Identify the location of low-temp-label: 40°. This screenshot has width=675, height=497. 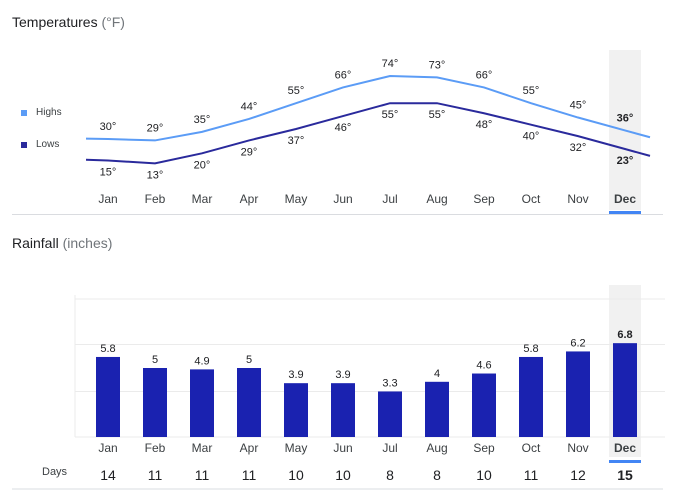
(531, 137).